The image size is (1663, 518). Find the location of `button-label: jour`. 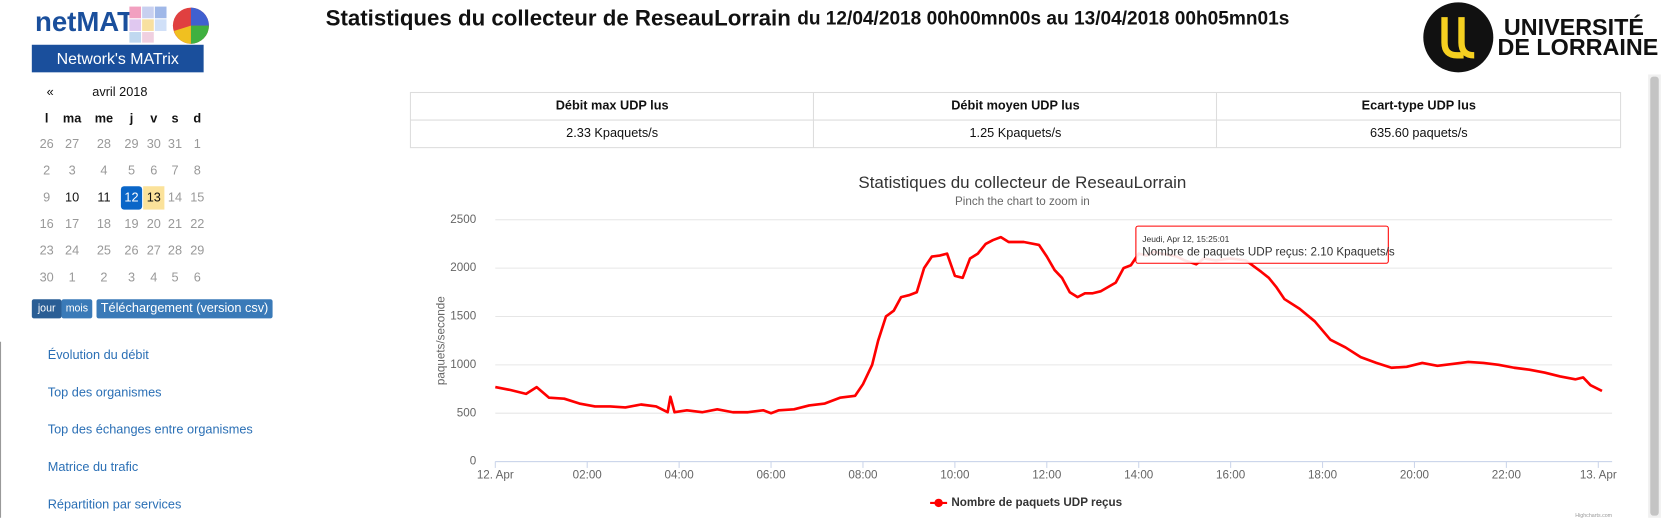

button-label: jour is located at coordinates (46, 309).